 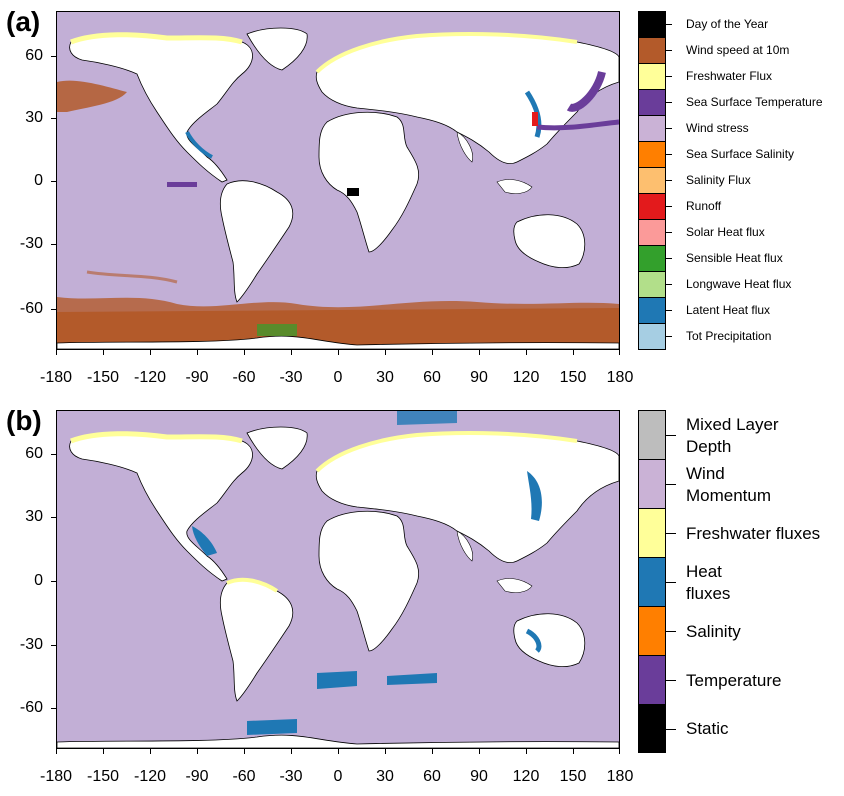 I want to click on legend-swatch-freshwater, so click(x=652, y=533).